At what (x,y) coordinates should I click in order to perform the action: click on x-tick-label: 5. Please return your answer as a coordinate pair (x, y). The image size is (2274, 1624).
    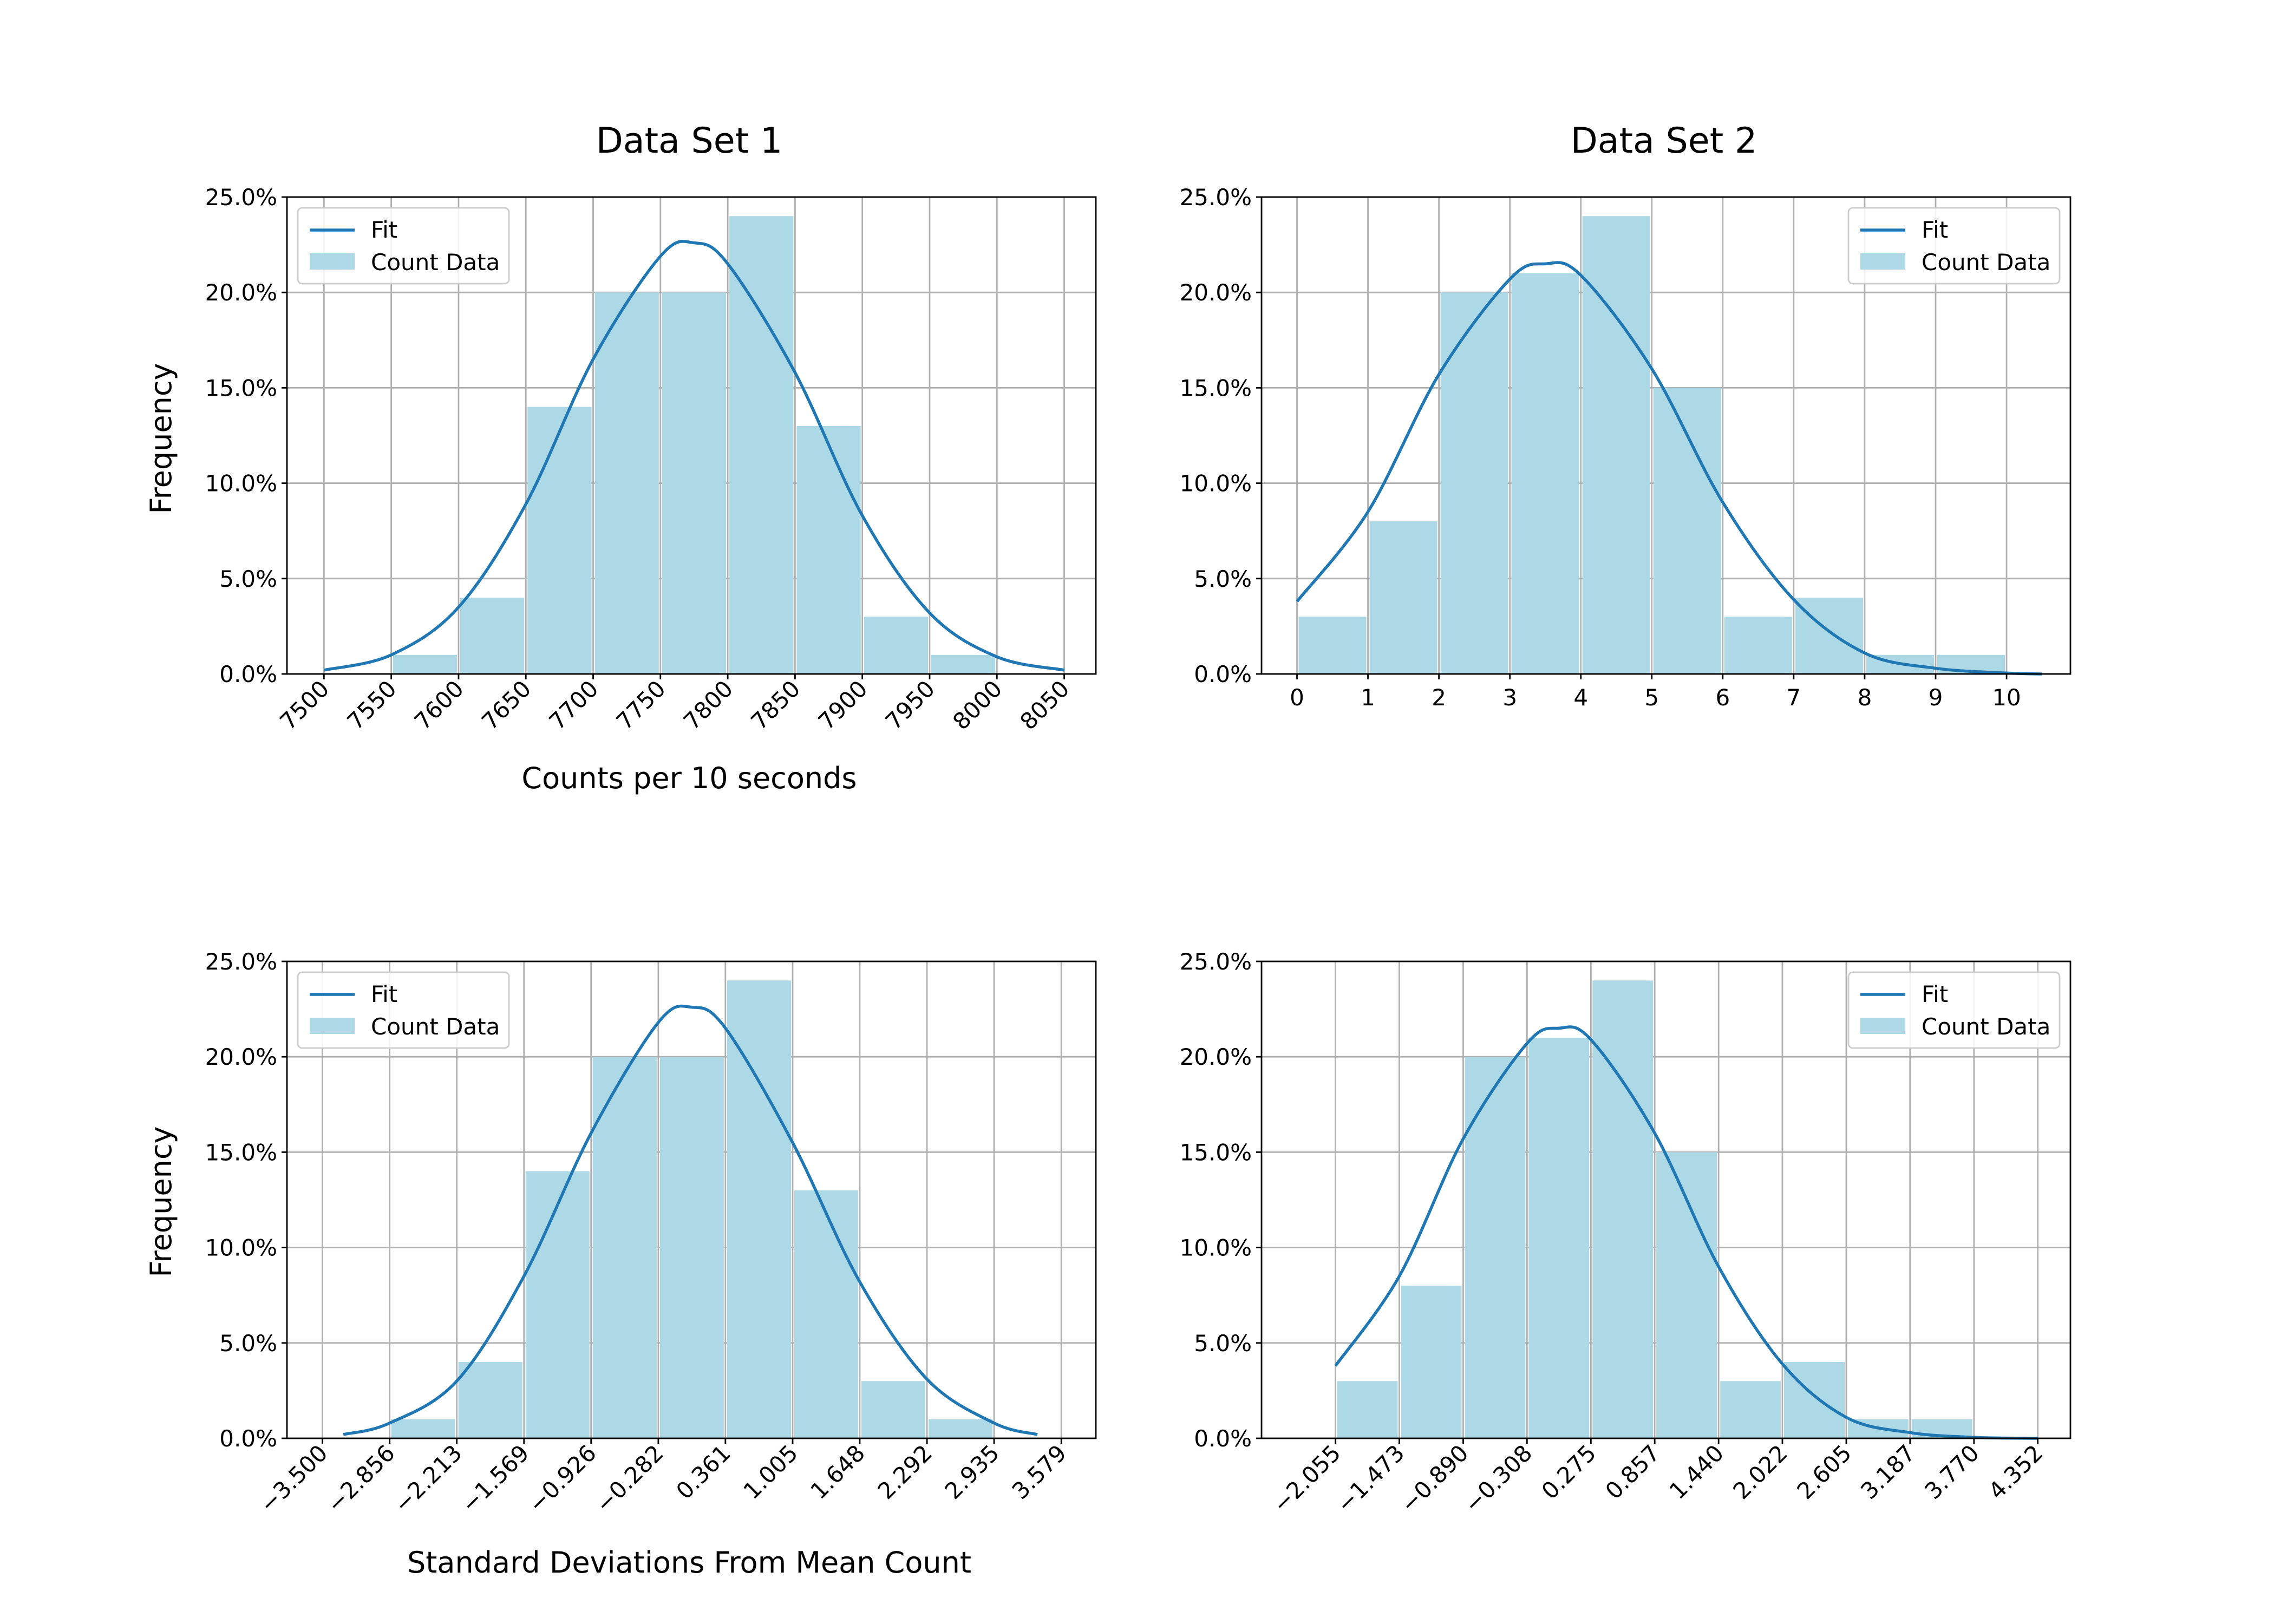
    Looking at the image, I should click on (1652, 697).